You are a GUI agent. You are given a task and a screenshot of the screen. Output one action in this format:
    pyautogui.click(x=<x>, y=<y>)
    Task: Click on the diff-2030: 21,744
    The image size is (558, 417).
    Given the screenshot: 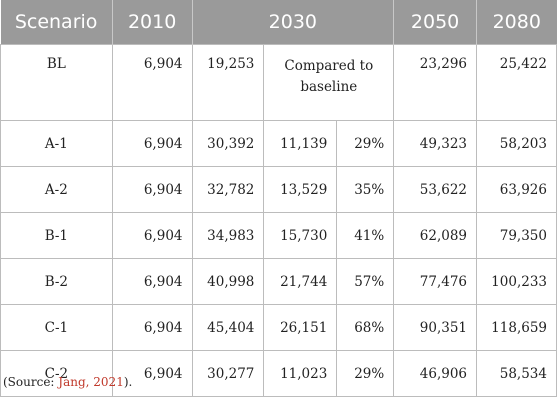 What is the action you would take?
    pyautogui.click(x=300, y=281)
    